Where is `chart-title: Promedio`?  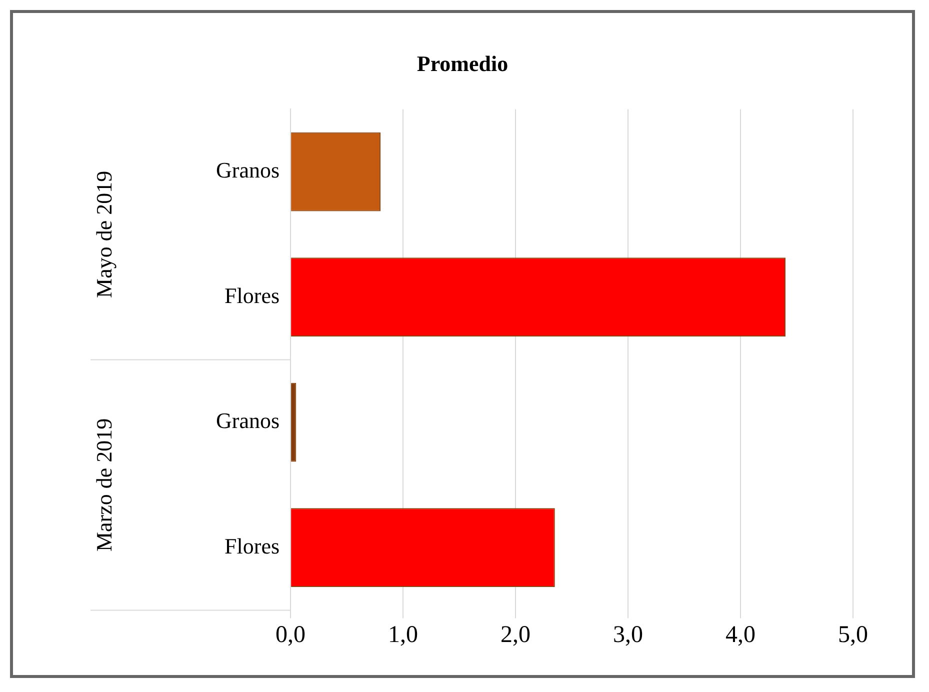
chart-title: Promedio is located at coordinates (463, 64).